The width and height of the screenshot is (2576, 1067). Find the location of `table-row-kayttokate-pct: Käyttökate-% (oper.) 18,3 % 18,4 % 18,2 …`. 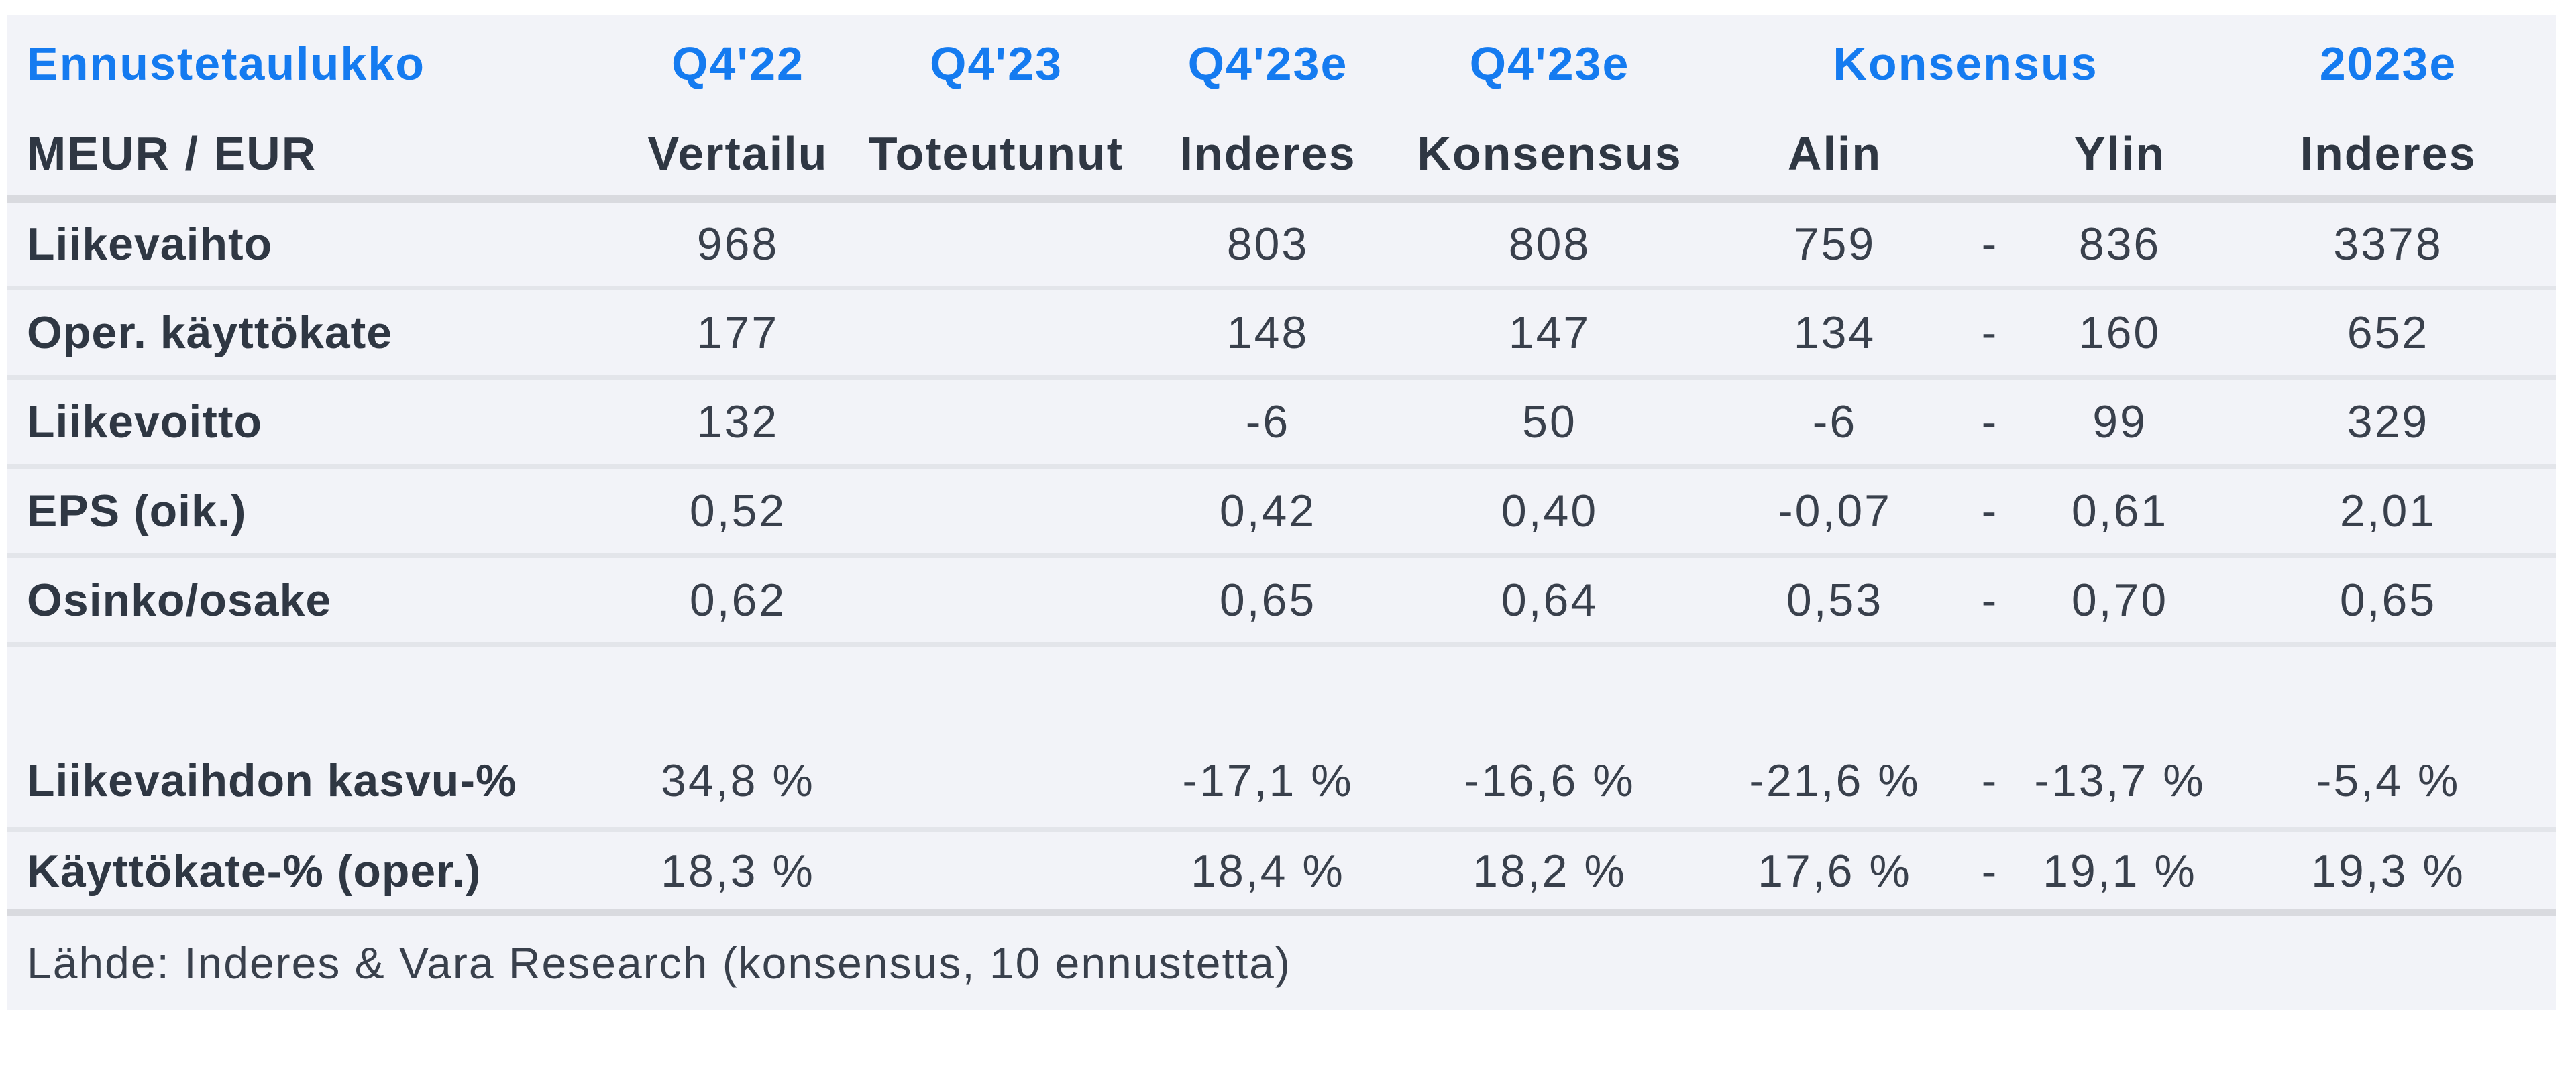

table-row-kayttokate-pct: Käyttökate-% (oper.) 18,3 % 18,4 % 18,2 … is located at coordinates (1282, 871).